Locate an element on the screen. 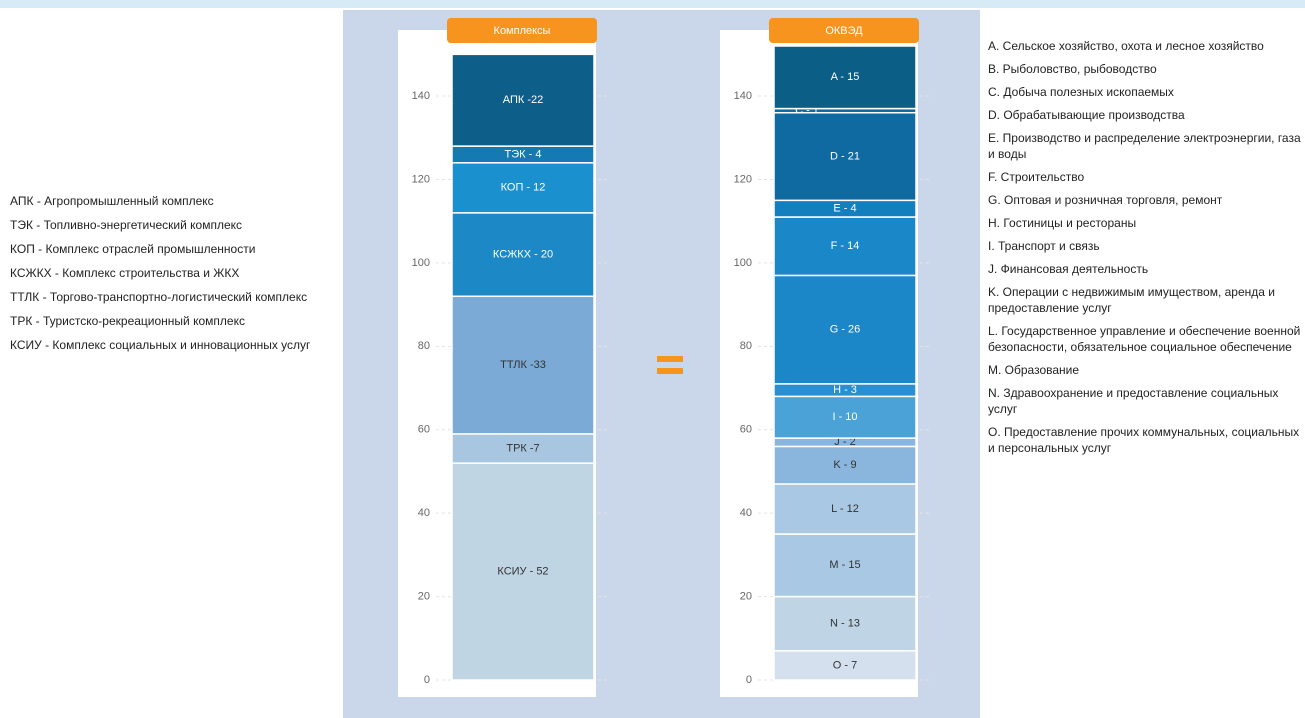 Image resolution: width=1305 pixels, height=718 pixels. legend-item: H. Гостиницы и рестораны is located at coordinates (1062, 223).